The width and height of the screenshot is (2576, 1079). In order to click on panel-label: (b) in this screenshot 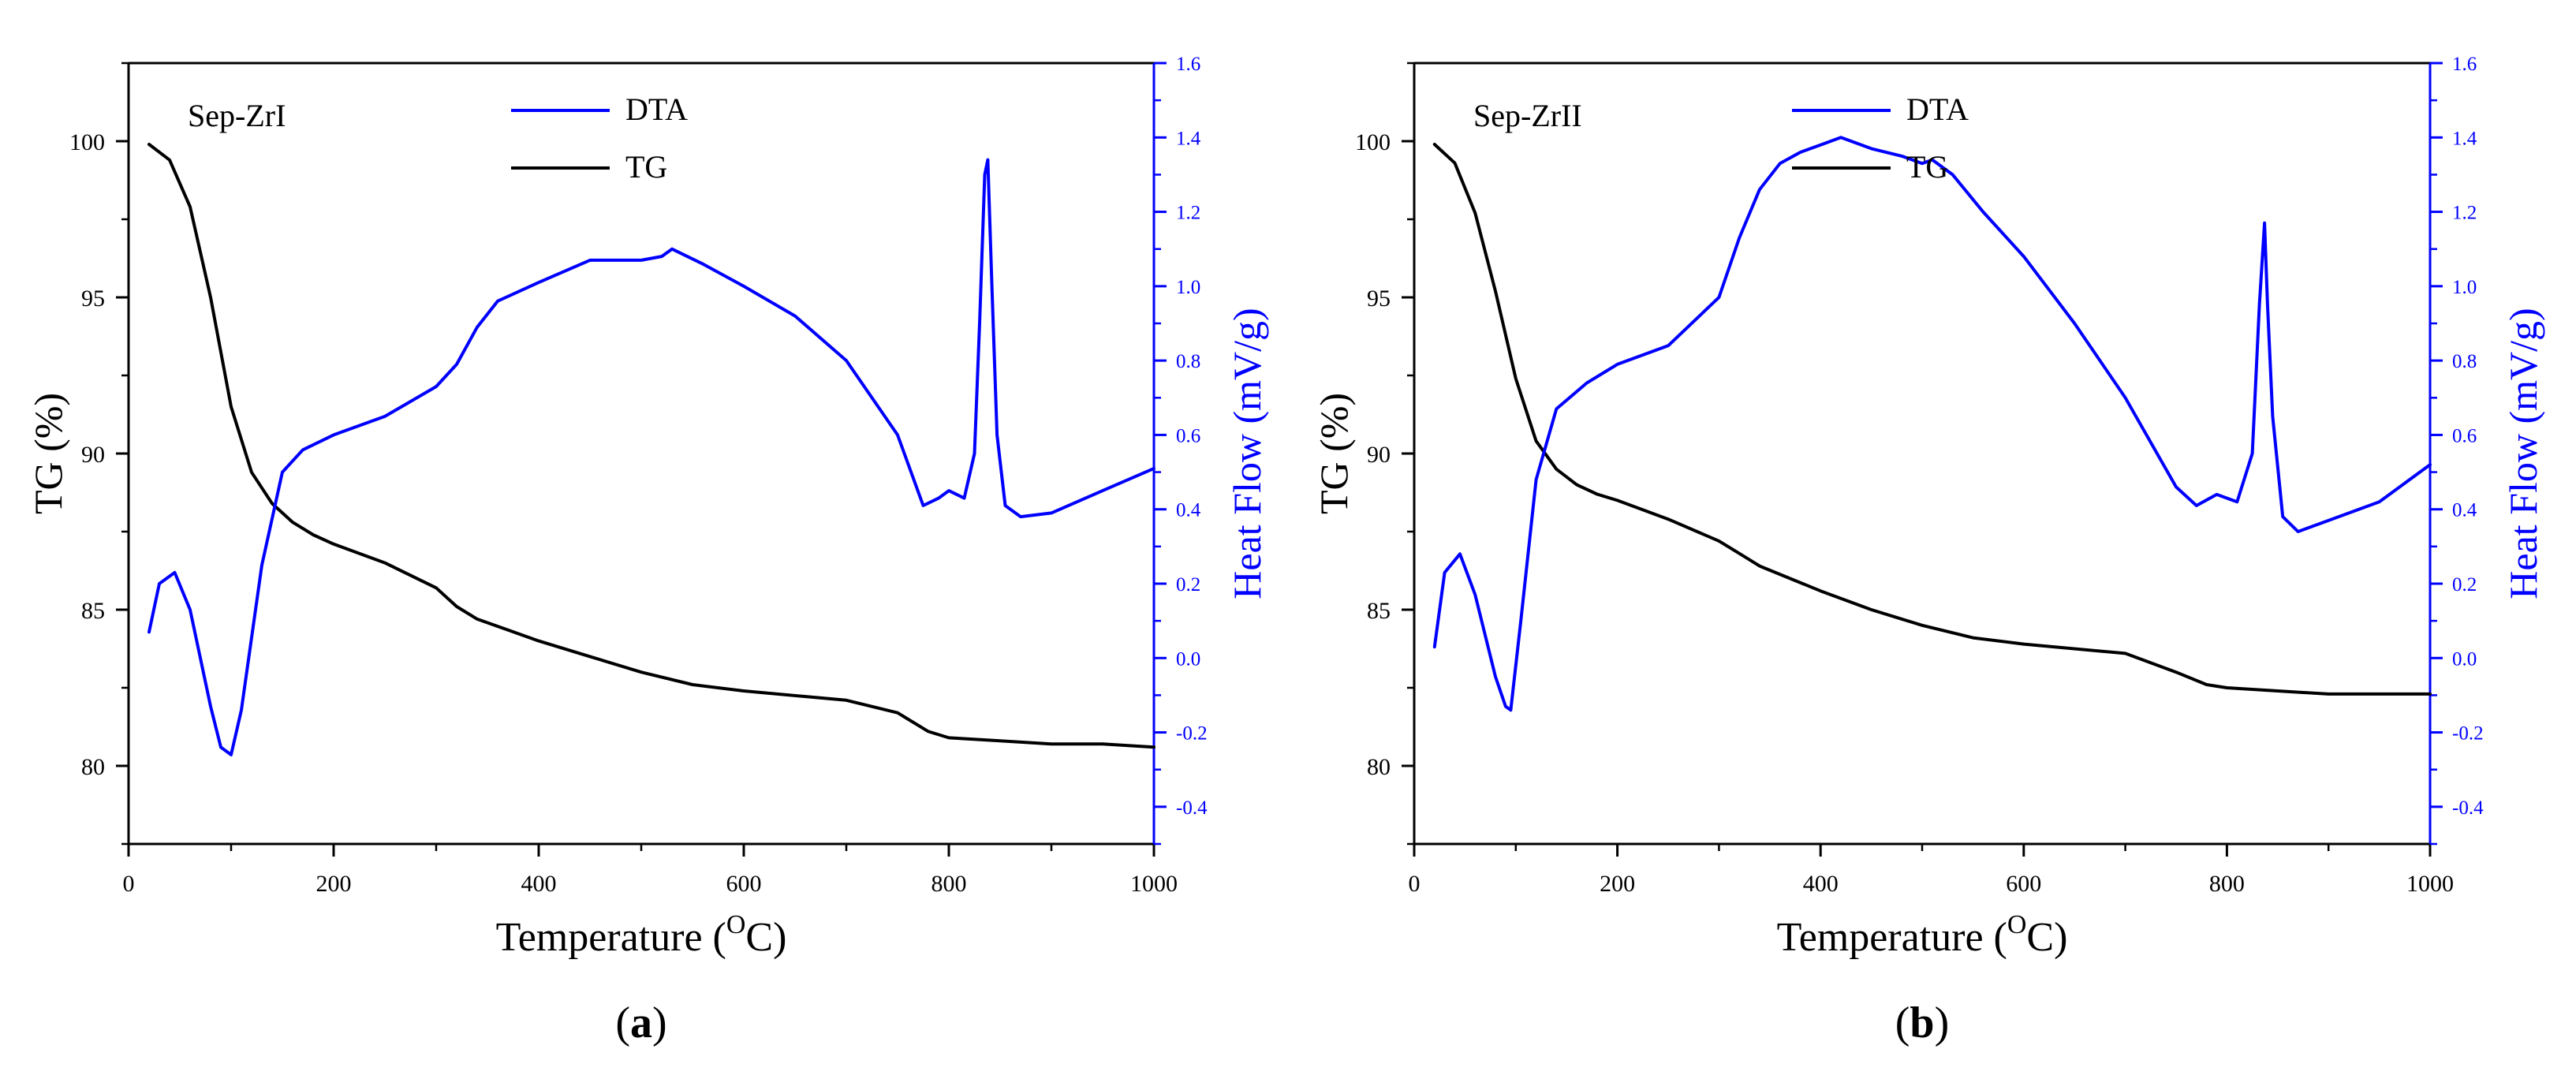, I will do `click(1922, 1023)`.